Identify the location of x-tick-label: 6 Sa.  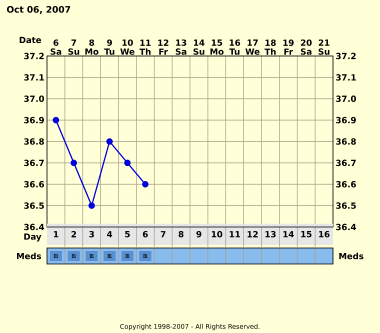
(56, 47).